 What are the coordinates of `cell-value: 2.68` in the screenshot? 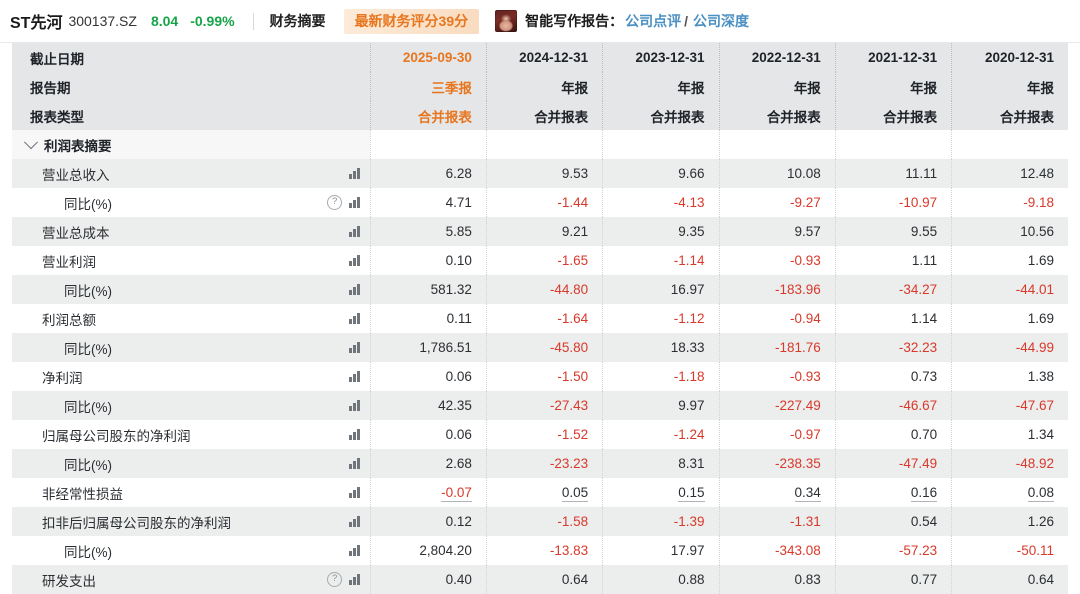 It's located at (458, 463).